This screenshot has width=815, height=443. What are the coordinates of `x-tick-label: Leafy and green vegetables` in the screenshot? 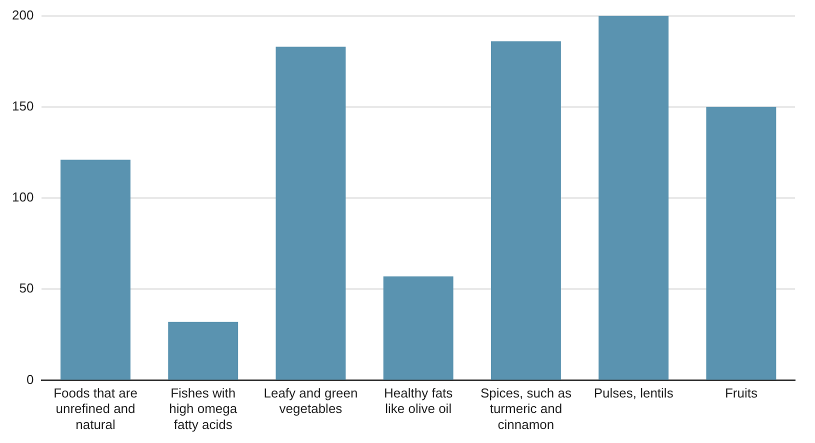 It's located at (311, 401).